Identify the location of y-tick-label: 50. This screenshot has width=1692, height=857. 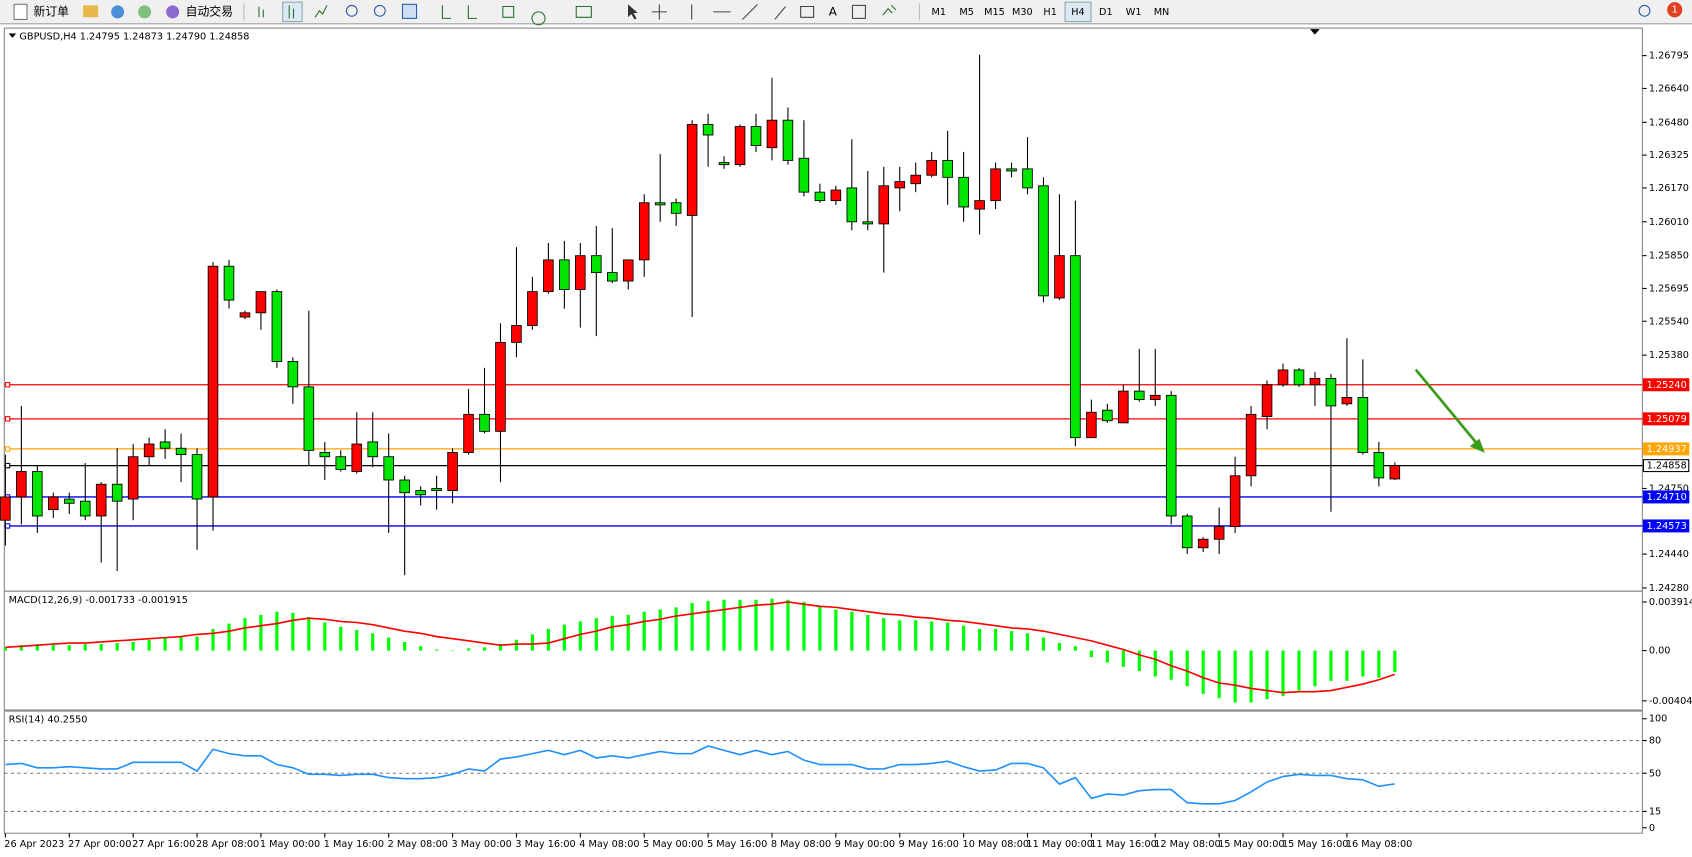
(1655, 773).